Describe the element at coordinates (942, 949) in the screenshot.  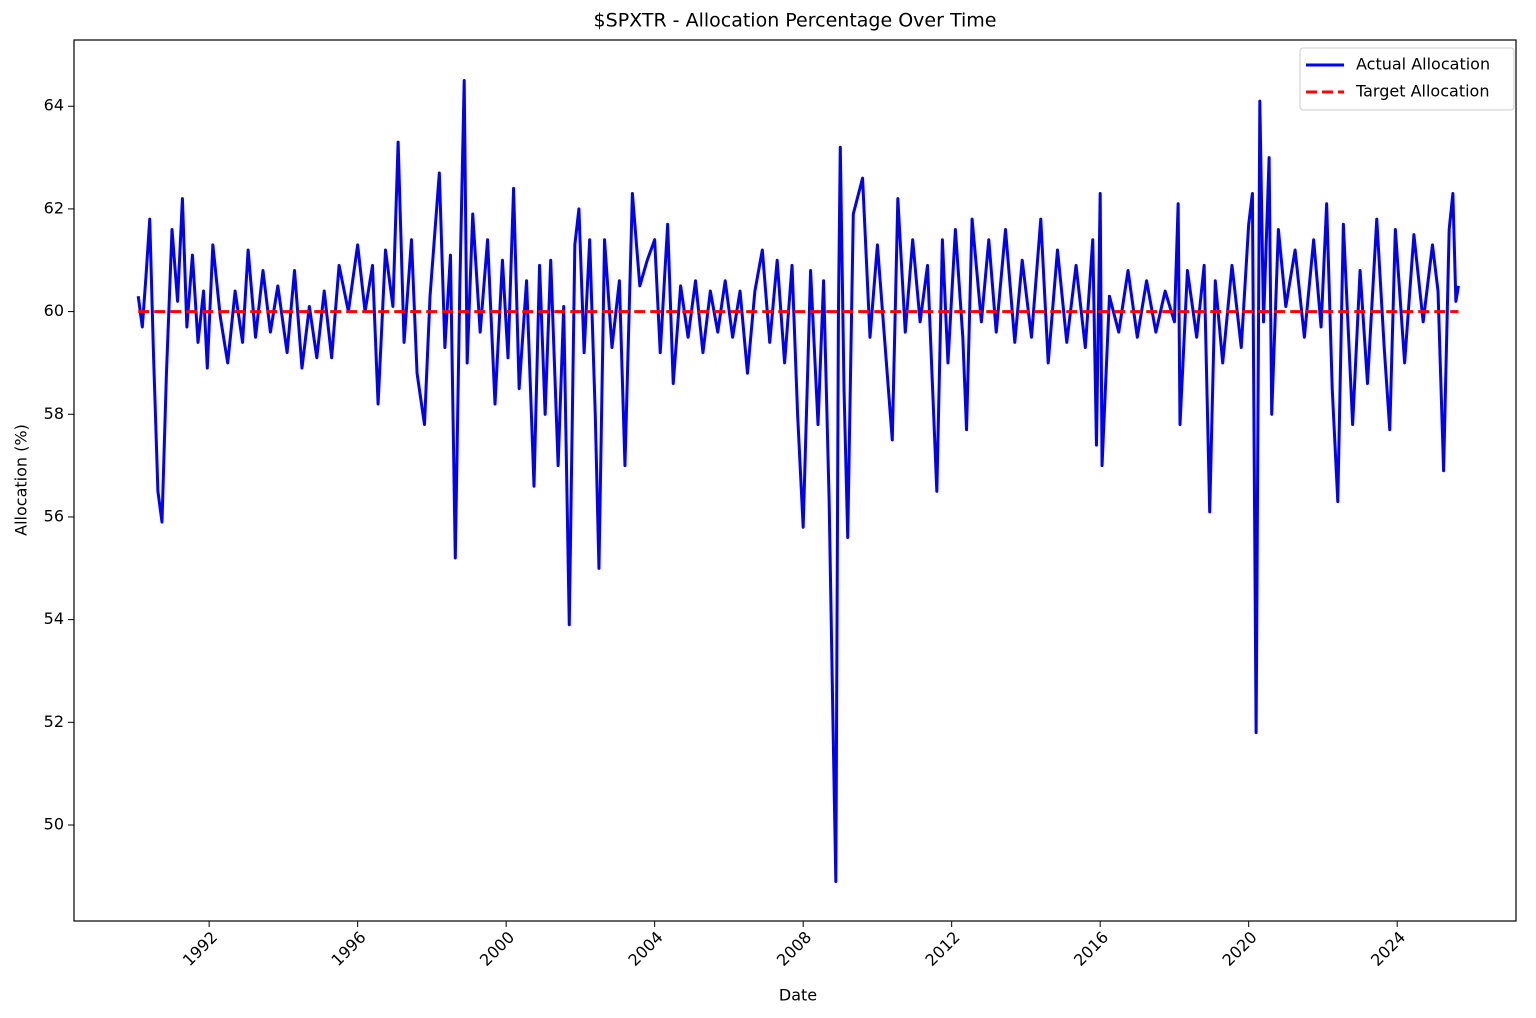
I see `x-tick-label: 2012` at that location.